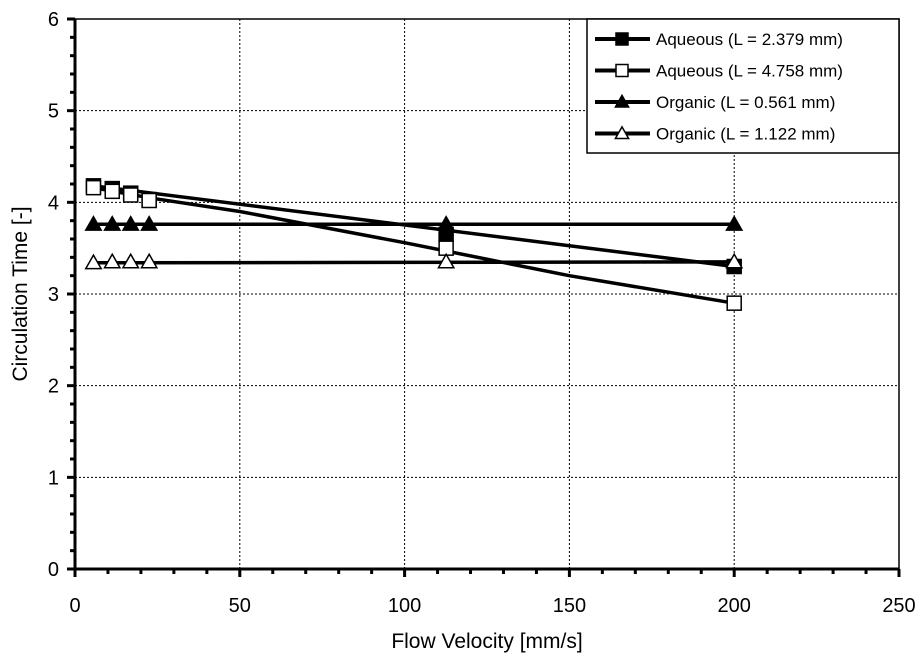 The width and height of the screenshot is (924, 669). Describe the element at coordinates (745, 102) in the screenshot. I see `legend-label-3: Organic (L = 0.561 mm)` at that location.